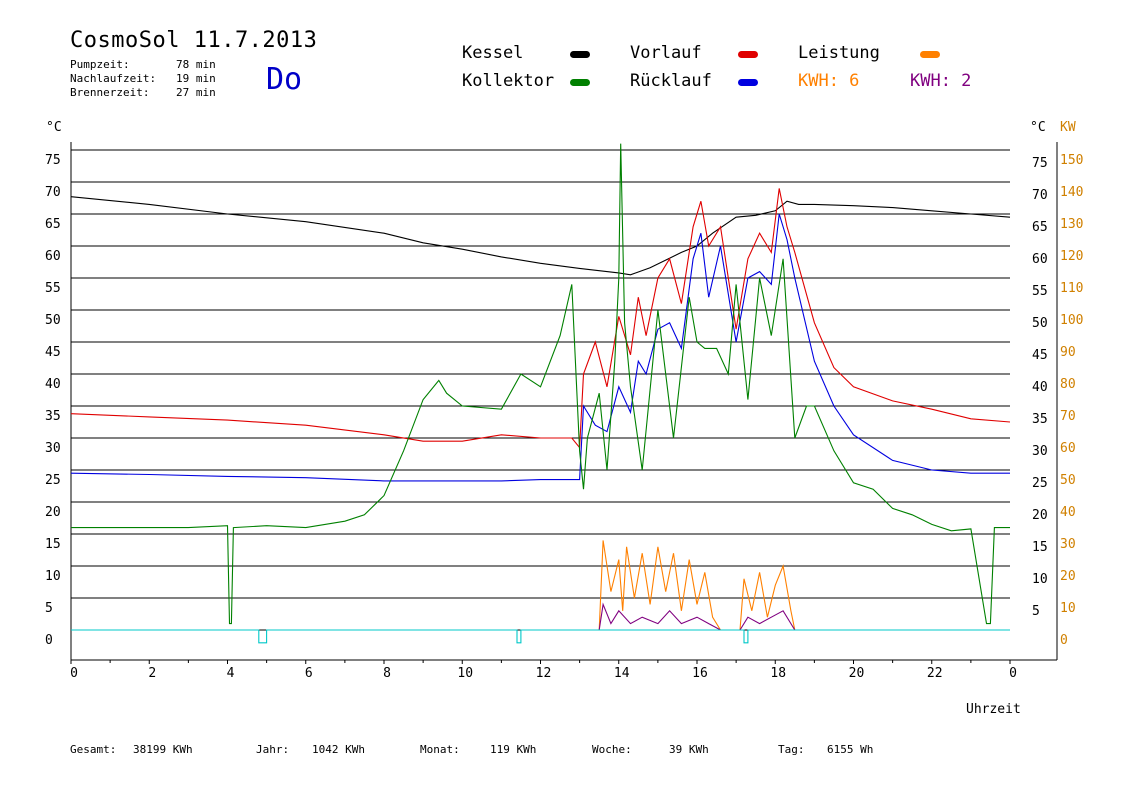  What do you see at coordinates (1071, 320) in the screenshot?
I see `y-tick-label-right-kw: 100` at bounding box center [1071, 320].